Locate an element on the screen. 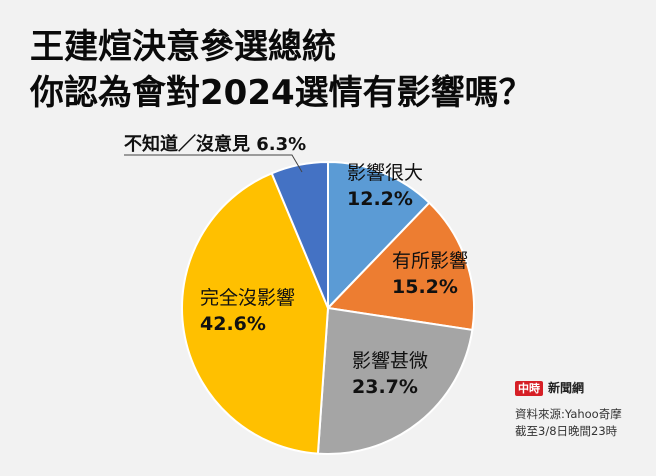 This screenshot has width=656, height=476. label-big-impact: 影響很大 12.2% is located at coordinates (385, 186).